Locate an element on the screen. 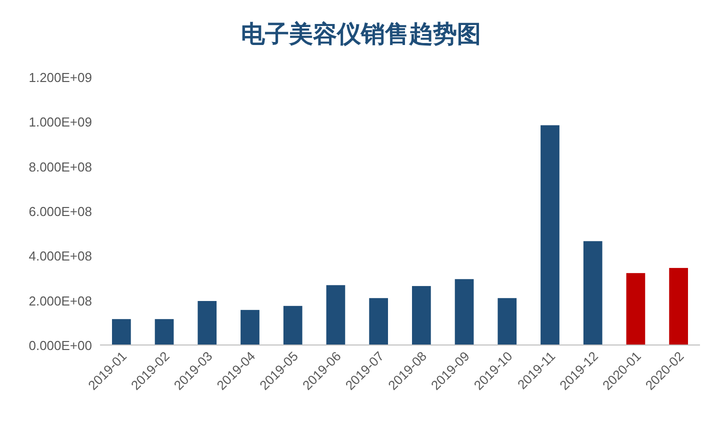 This screenshot has height=434, width=722. y-tick-label: 8.000E+08 is located at coordinates (60, 166).